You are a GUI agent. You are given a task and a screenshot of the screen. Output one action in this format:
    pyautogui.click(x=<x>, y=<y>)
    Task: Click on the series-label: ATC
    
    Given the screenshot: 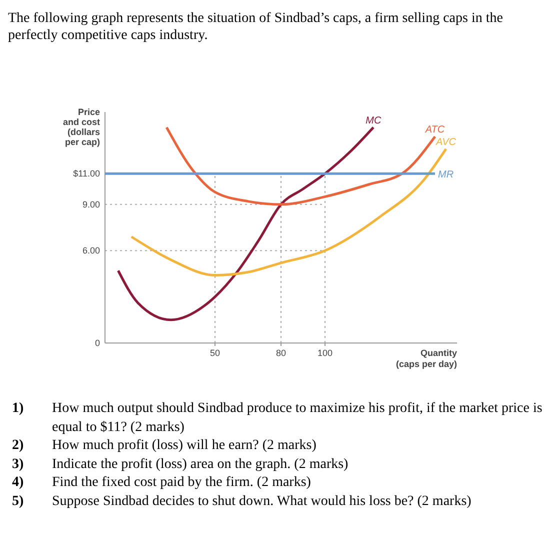 What is the action you would take?
    pyautogui.click(x=435, y=130)
    